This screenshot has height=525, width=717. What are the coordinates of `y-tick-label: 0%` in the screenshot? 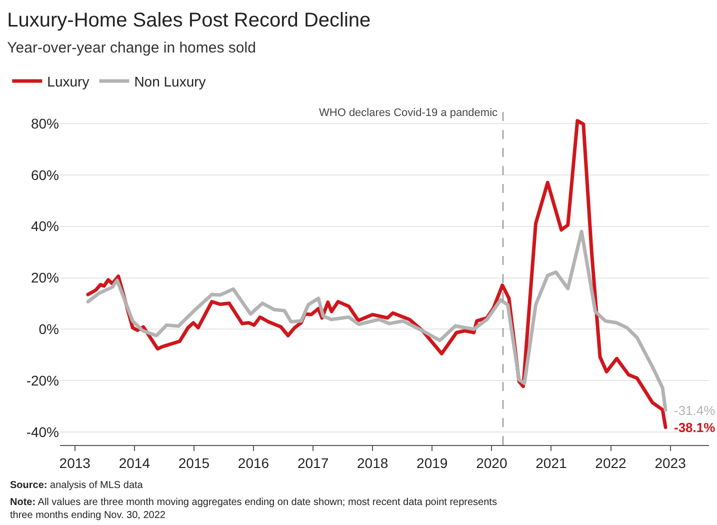 It's located at (48, 329).